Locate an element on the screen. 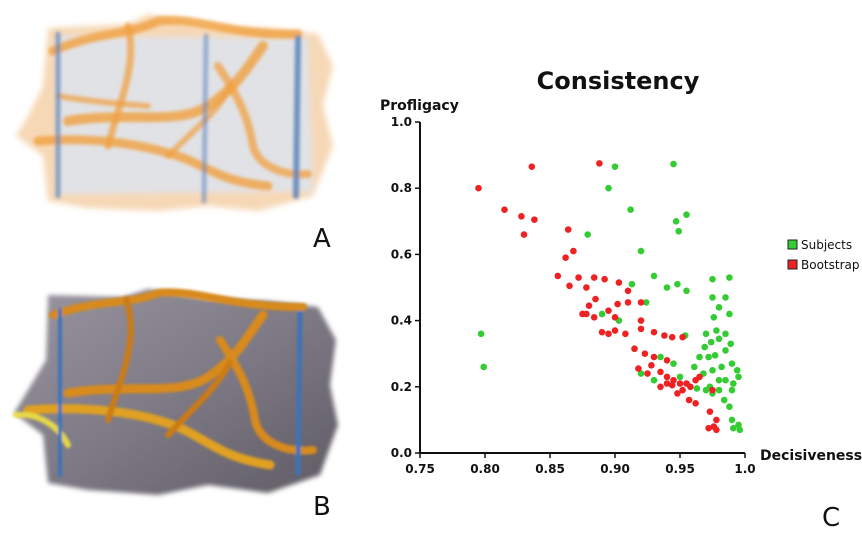 This screenshot has width=862, height=533. chart-title: Consistency is located at coordinates (618, 81).